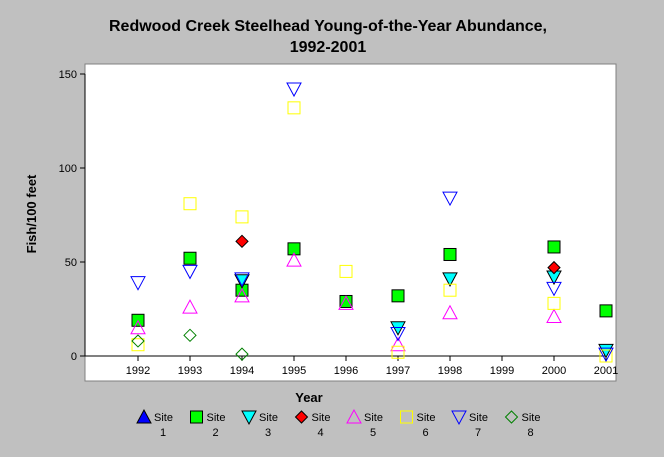 The width and height of the screenshot is (664, 457). What do you see at coordinates (68, 75) in the screenshot?
I see `y-tick-label: 150` at bounding box center [68, 75].